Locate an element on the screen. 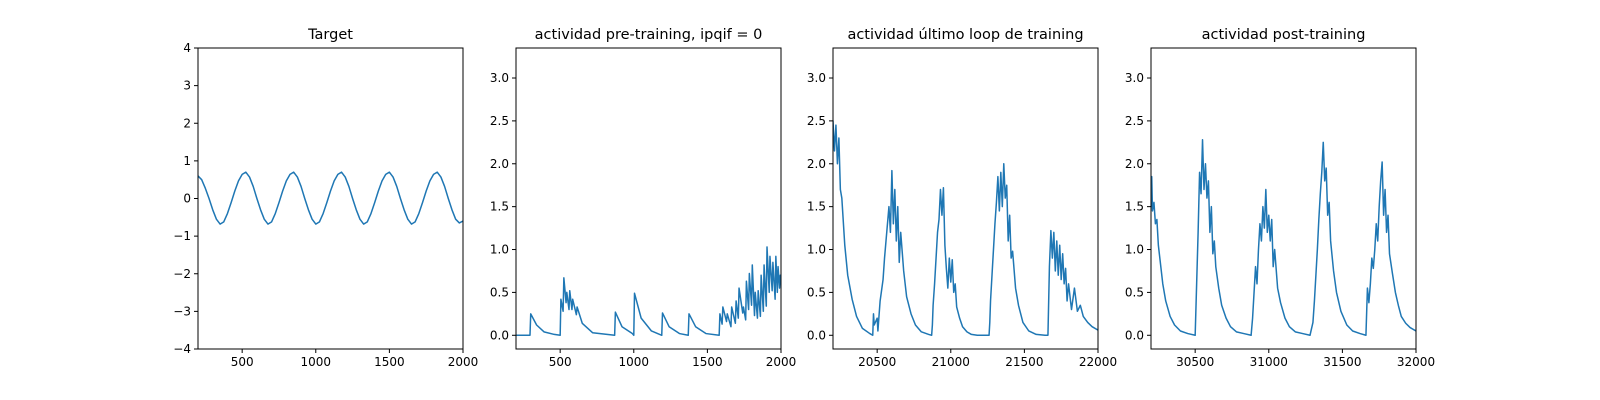 Image resolution: width=1600 pixels, height=400 pixels. y-tick-label: −3 is located at coordinates (182, 311).